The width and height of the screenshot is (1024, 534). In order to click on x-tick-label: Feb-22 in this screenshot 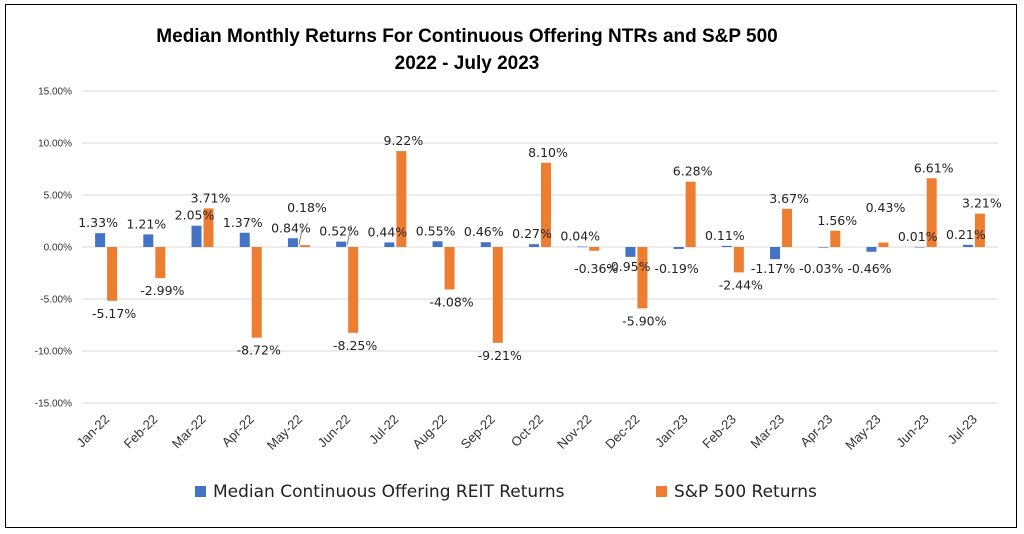, I will do `click(141, 432)`.